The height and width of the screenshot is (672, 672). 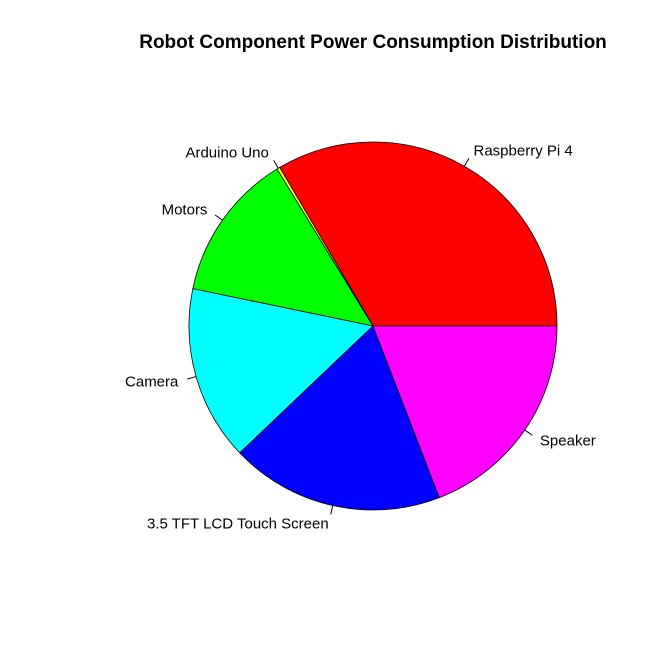 I want to click on slice-label-camera: Camera, so click(x=152, y=382).